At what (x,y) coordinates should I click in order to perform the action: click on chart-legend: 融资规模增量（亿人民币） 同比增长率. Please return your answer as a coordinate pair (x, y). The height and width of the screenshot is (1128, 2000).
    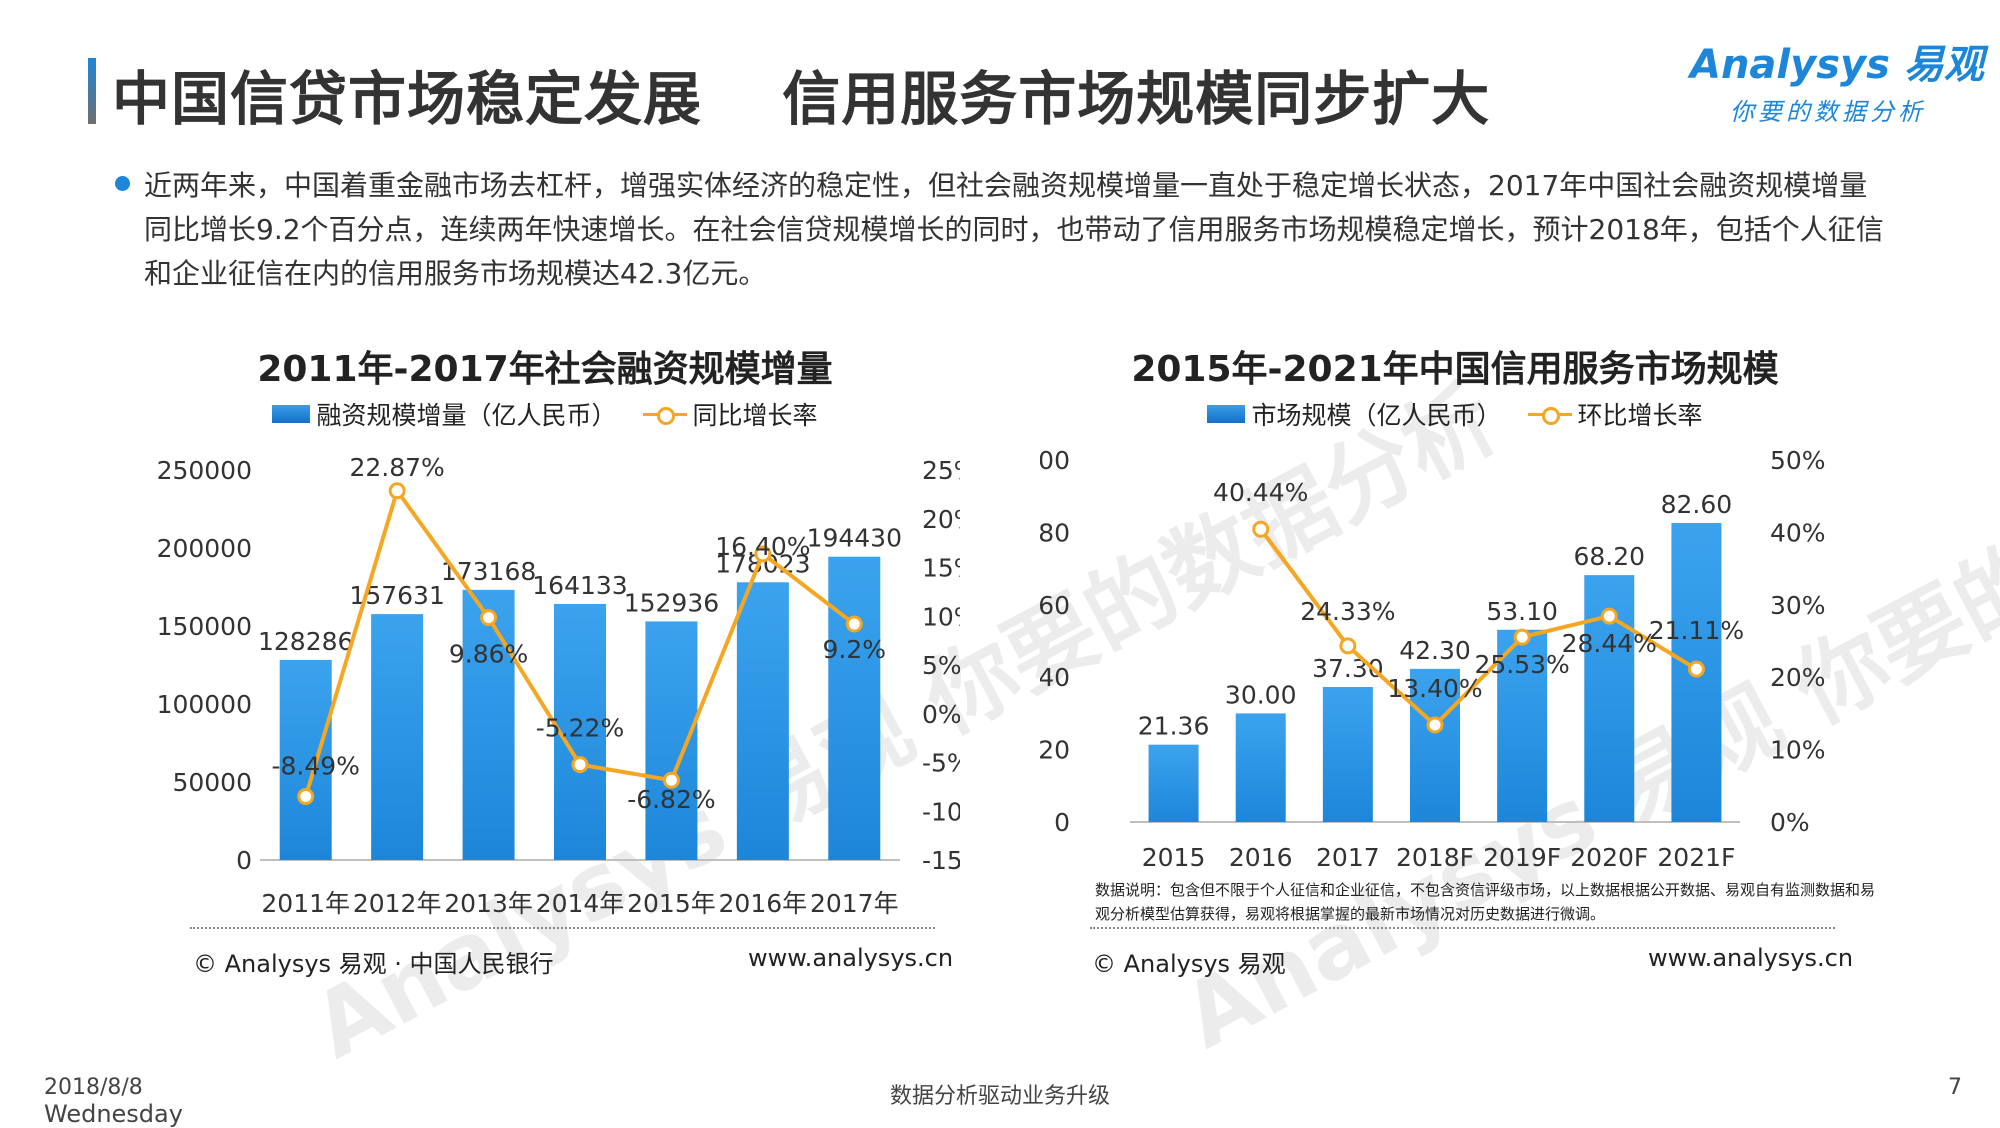
    Looking at the image, I should click on (545, 414).